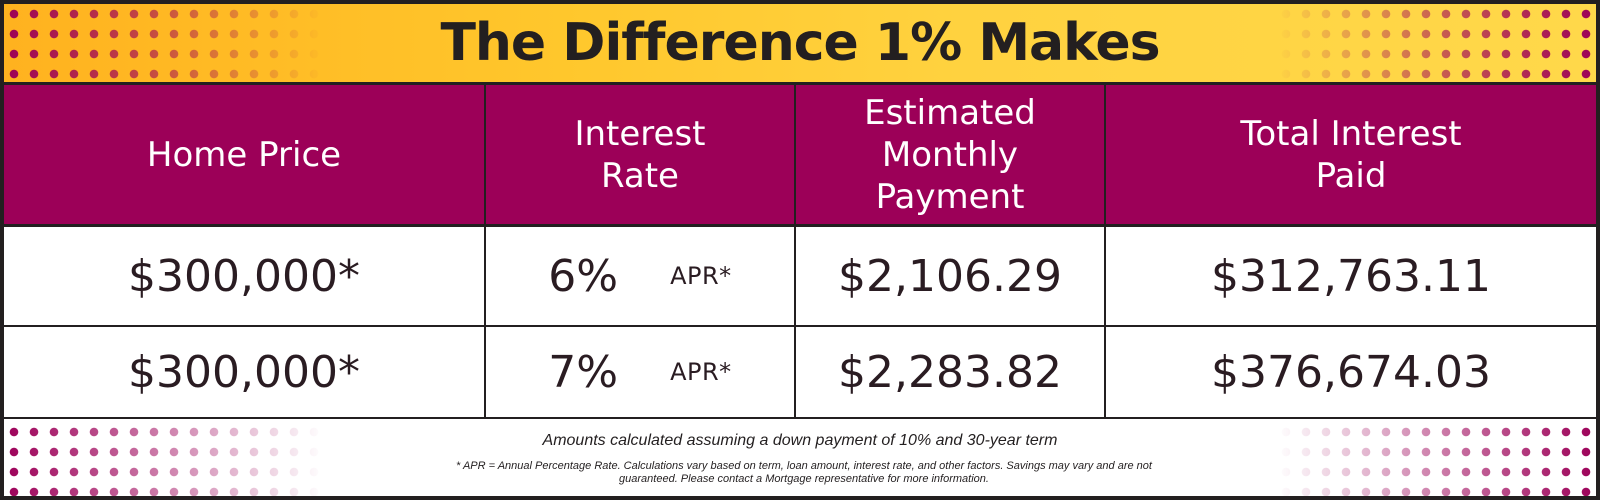 This screenshot has height=500, width=1600. Describe the element at coordinates (1436, 459) in the screenshot. I see `decorative-dots-bottom-right` at that location.